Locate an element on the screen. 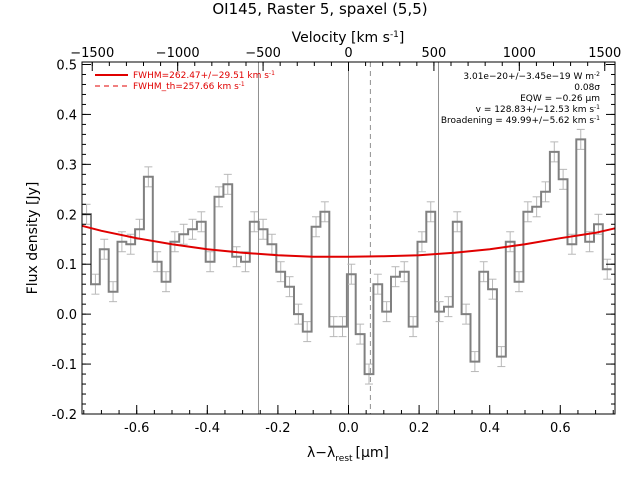 The height and width of the screenshot is (480, 640). x-tick-label: 0.6 is located at coordinates (560, 428).